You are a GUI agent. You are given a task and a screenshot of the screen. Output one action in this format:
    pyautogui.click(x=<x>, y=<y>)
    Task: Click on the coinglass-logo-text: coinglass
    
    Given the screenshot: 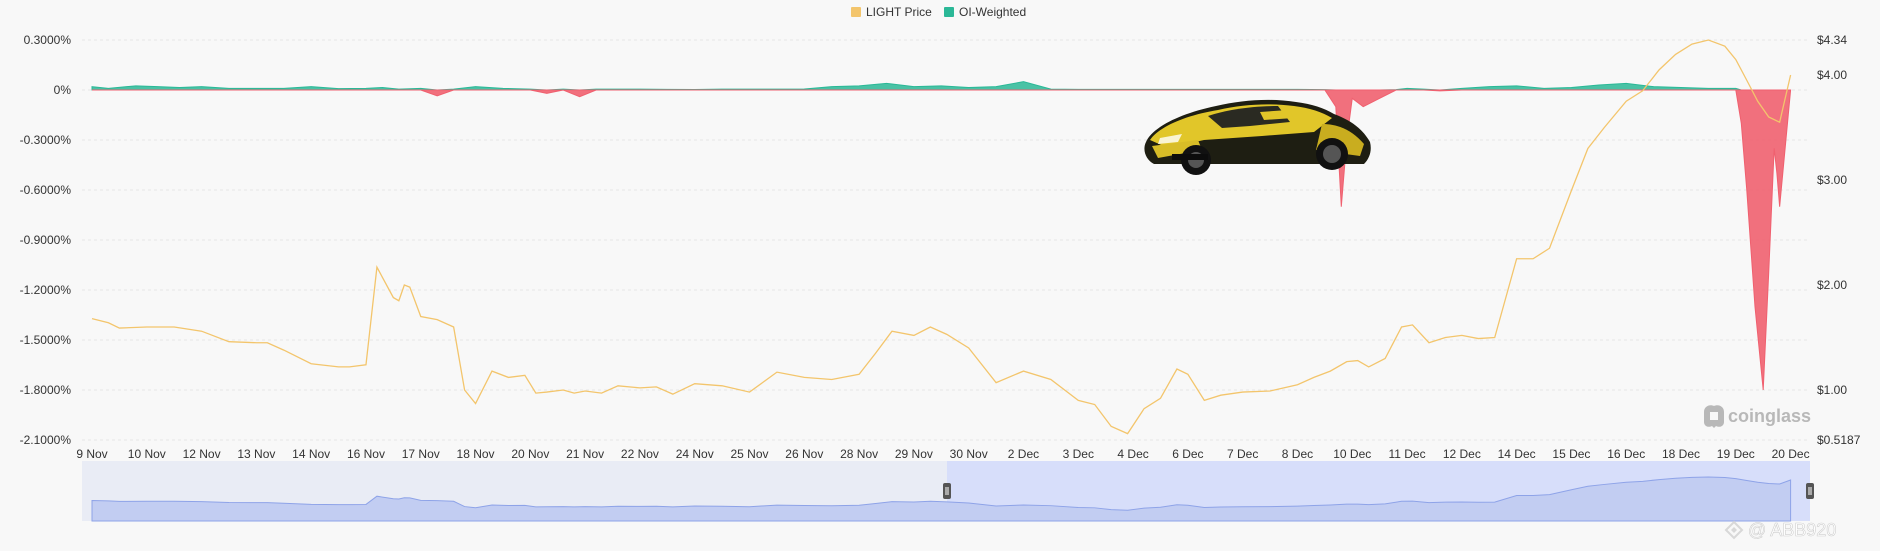 What is the action you would take?
    pyautogui.click(x=1769, y=416)
    